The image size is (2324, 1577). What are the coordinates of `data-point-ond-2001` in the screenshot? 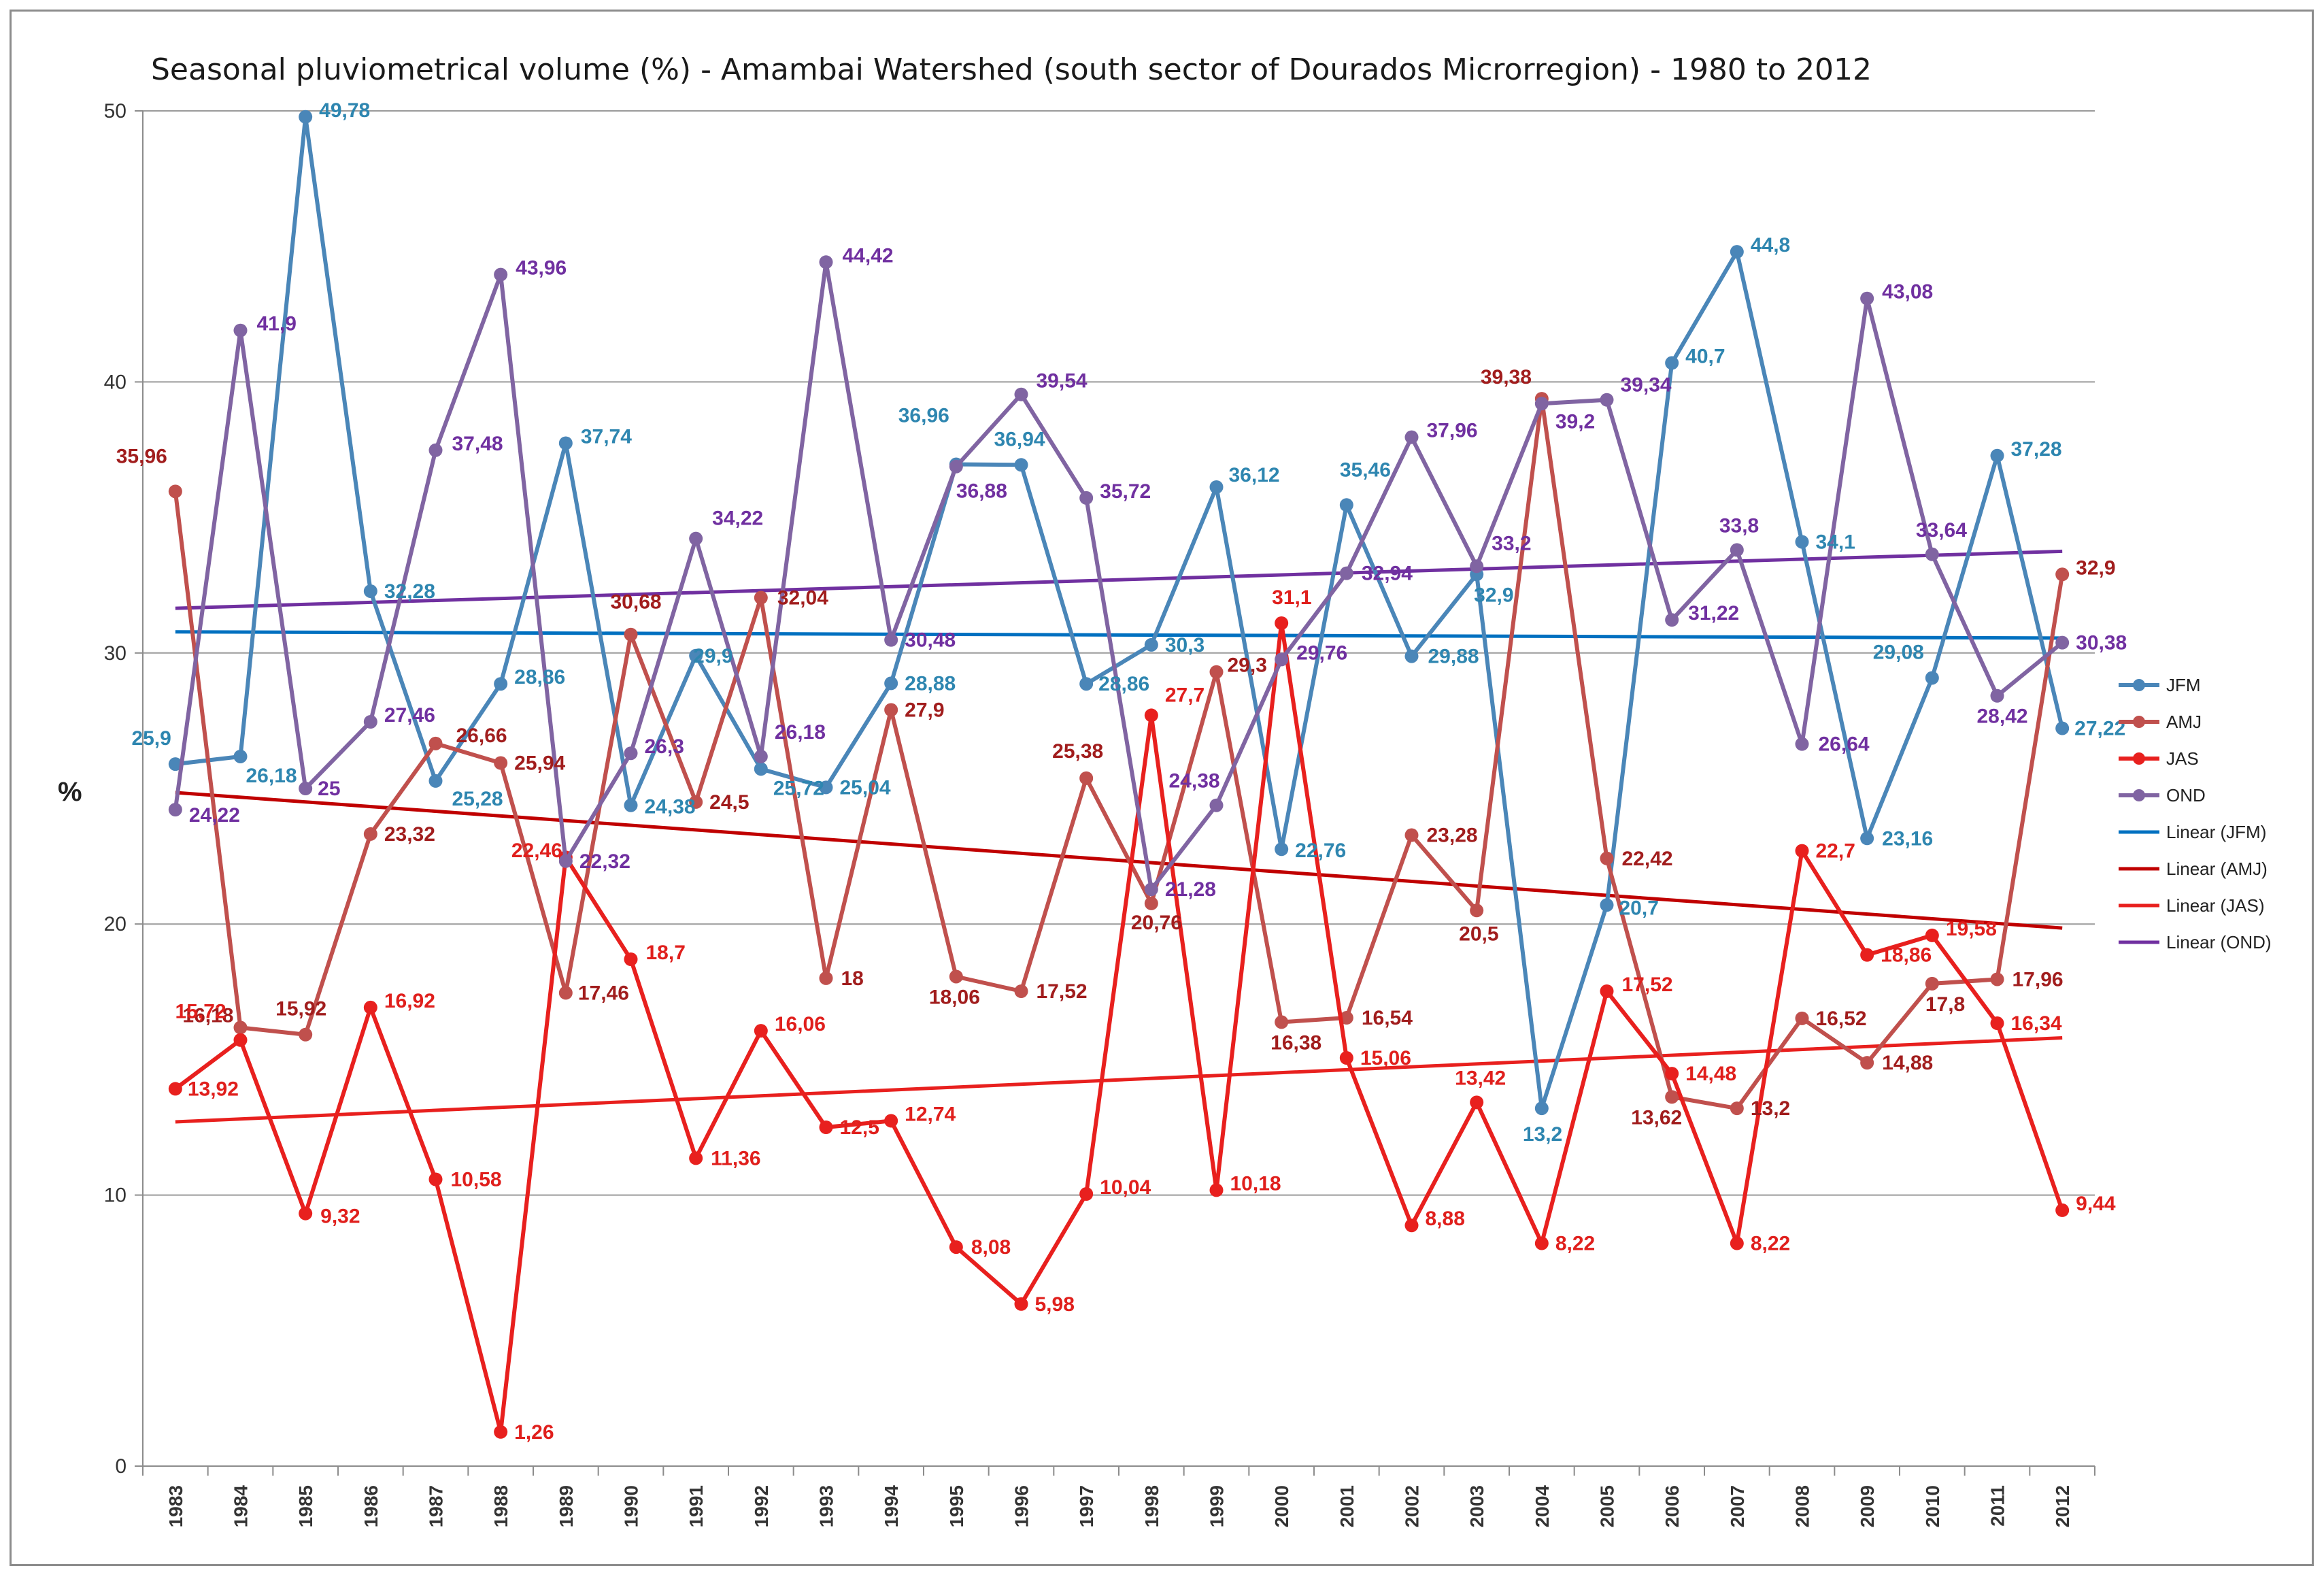 It's located at (1346, 573).